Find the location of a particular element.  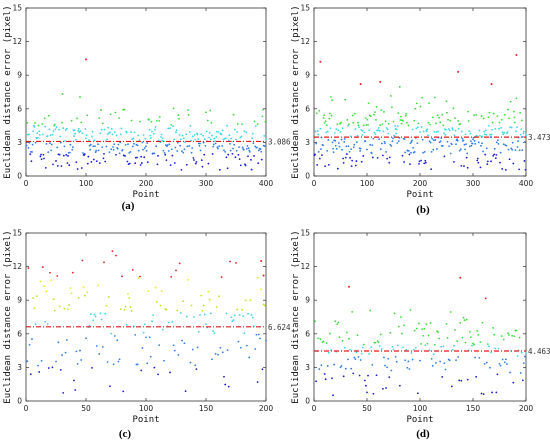

x-tick-label: 150 is located at coordinates (206, 408).